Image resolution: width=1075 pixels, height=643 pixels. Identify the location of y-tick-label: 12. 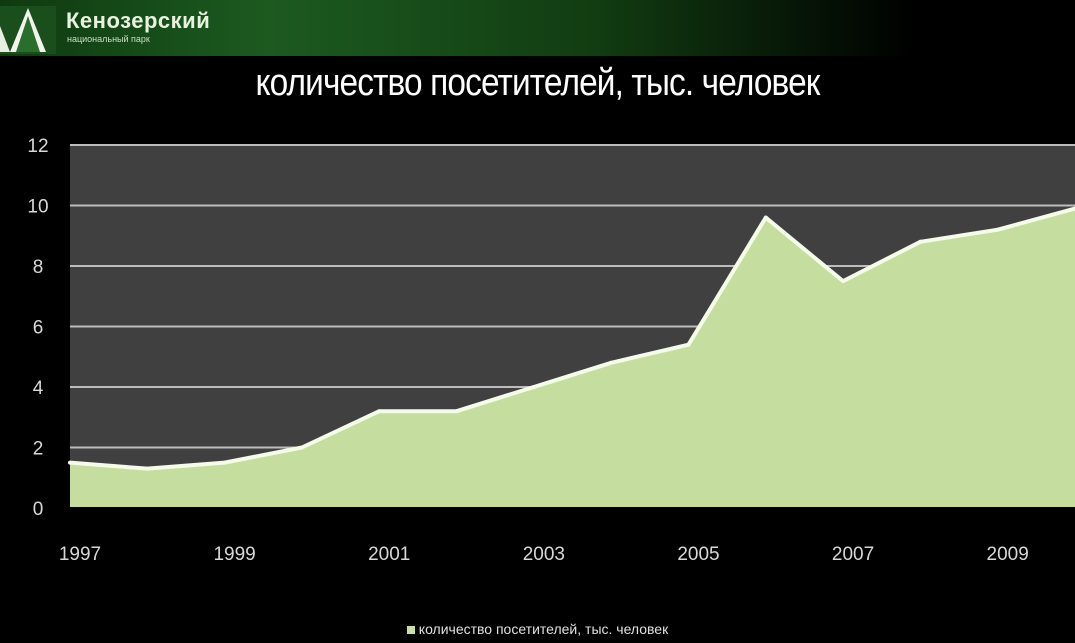
(37, 146).